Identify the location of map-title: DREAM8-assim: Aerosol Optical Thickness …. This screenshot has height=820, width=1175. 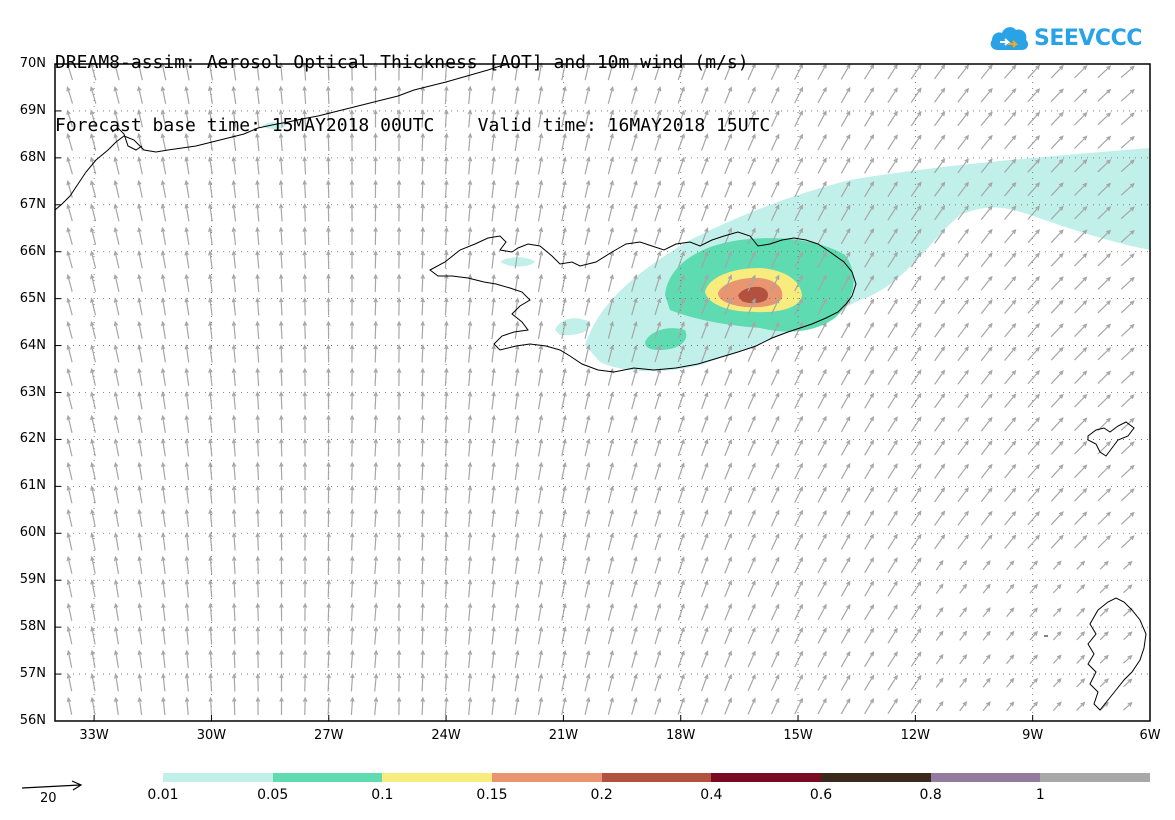
(412, 83).